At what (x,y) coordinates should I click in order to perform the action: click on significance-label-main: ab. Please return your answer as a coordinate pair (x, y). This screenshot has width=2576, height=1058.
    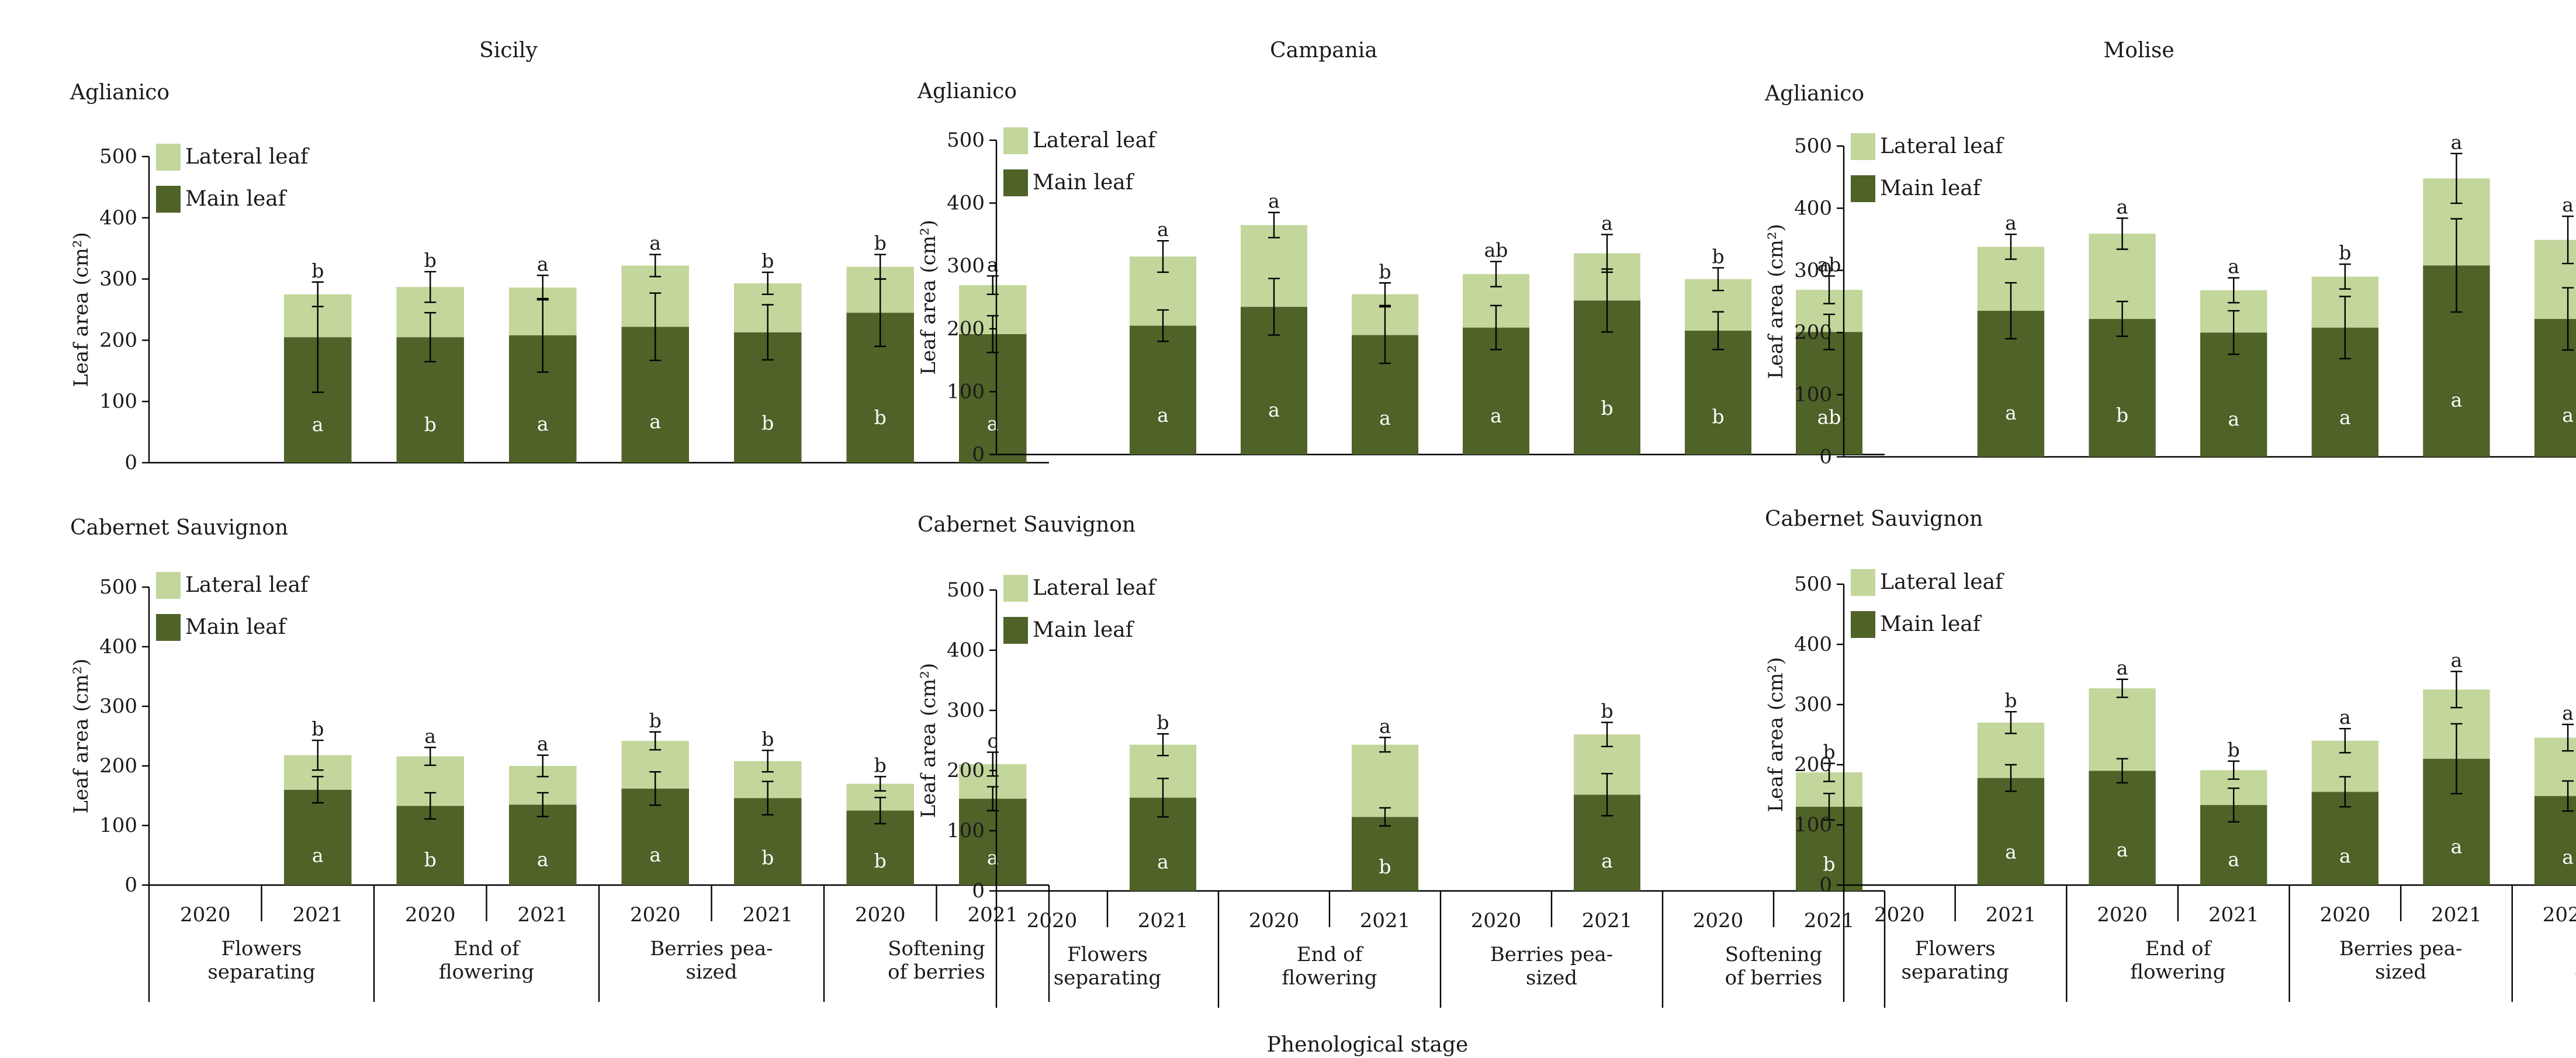
    Looking at the image, I should click on (1829, 416).